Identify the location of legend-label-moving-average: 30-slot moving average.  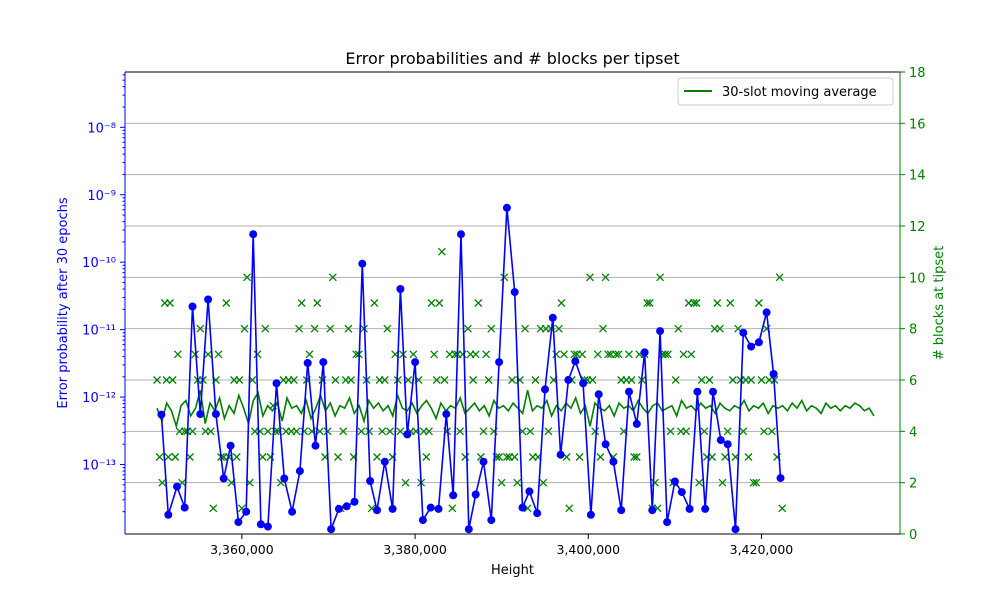
(799, 92).